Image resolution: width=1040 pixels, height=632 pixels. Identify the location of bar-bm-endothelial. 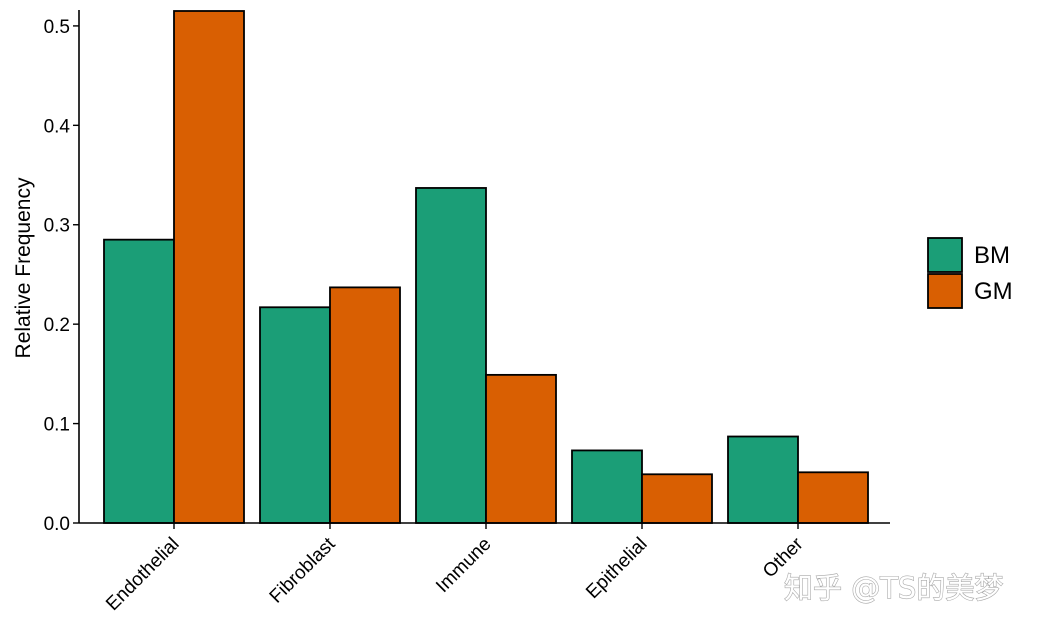
(139, 381).